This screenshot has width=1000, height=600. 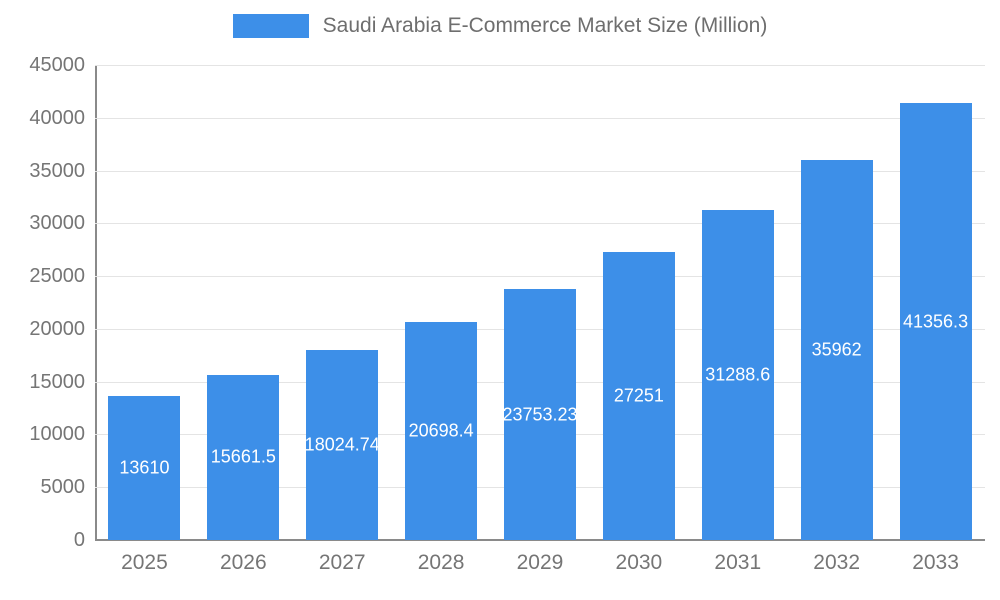 I want to click on bar-value-label: 13610, so click(x=144, y=467).